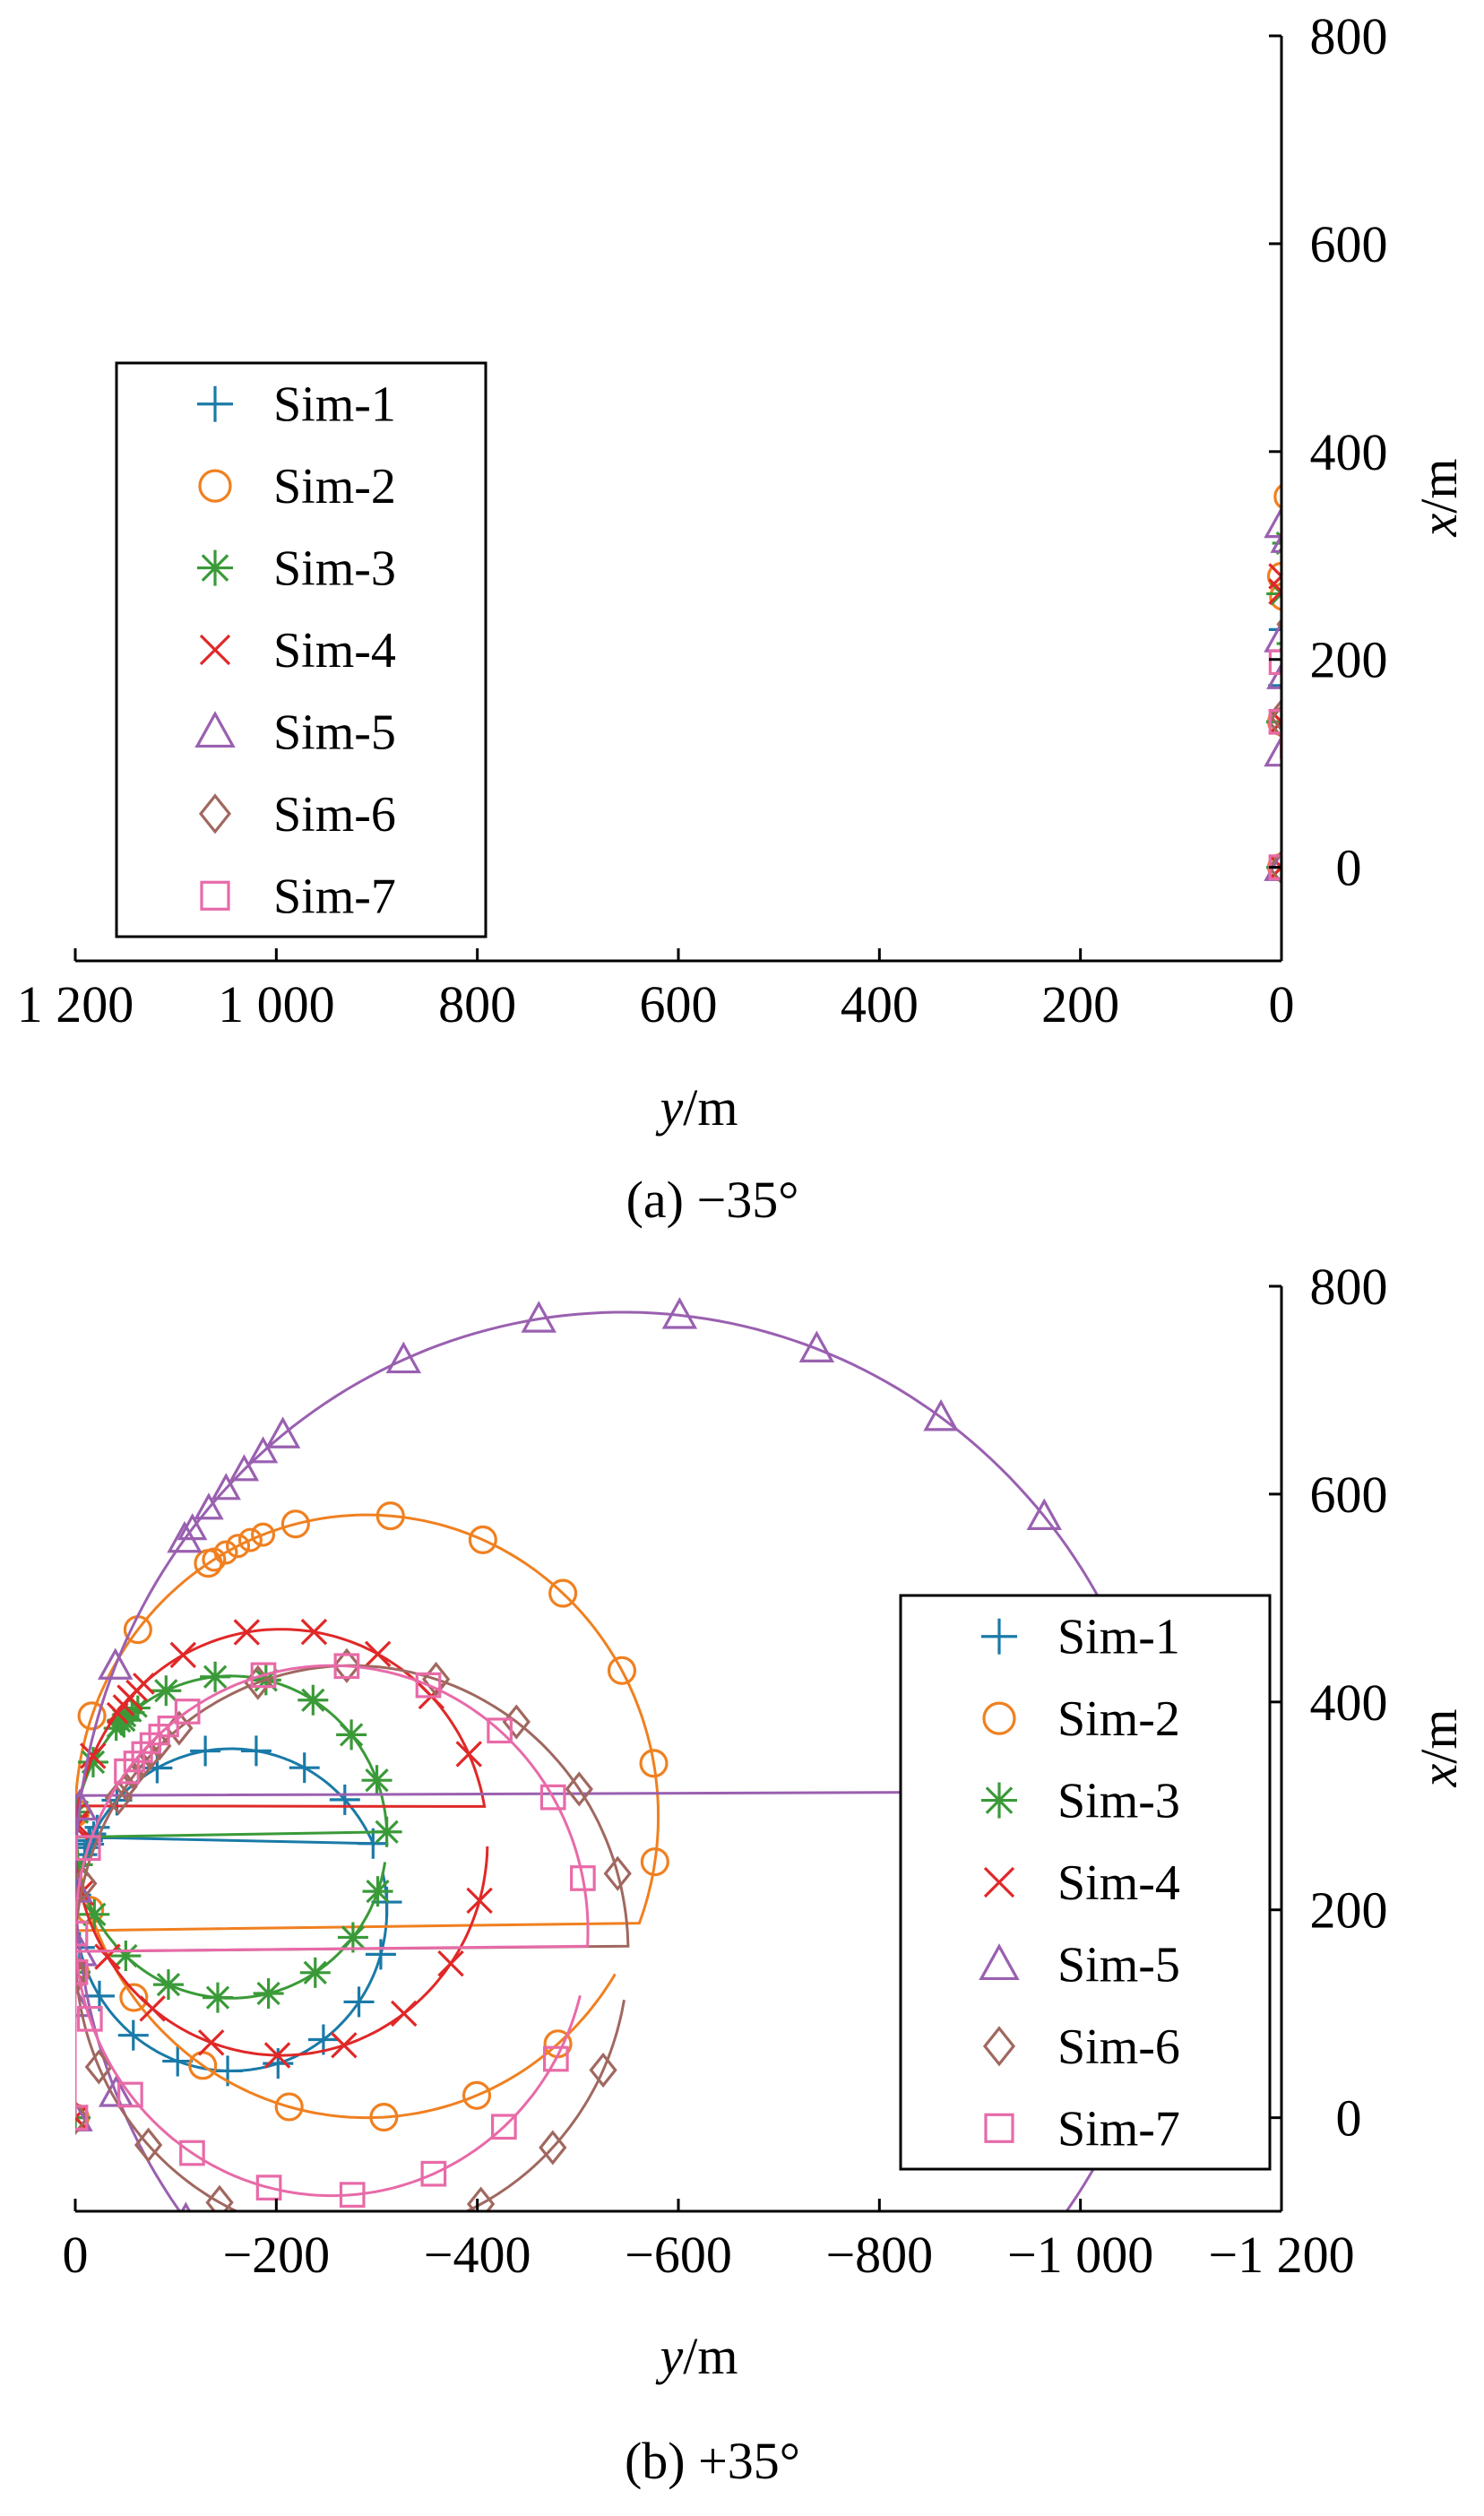  I want to click on x-tick-label: −1 000, so click(1080, 2255).